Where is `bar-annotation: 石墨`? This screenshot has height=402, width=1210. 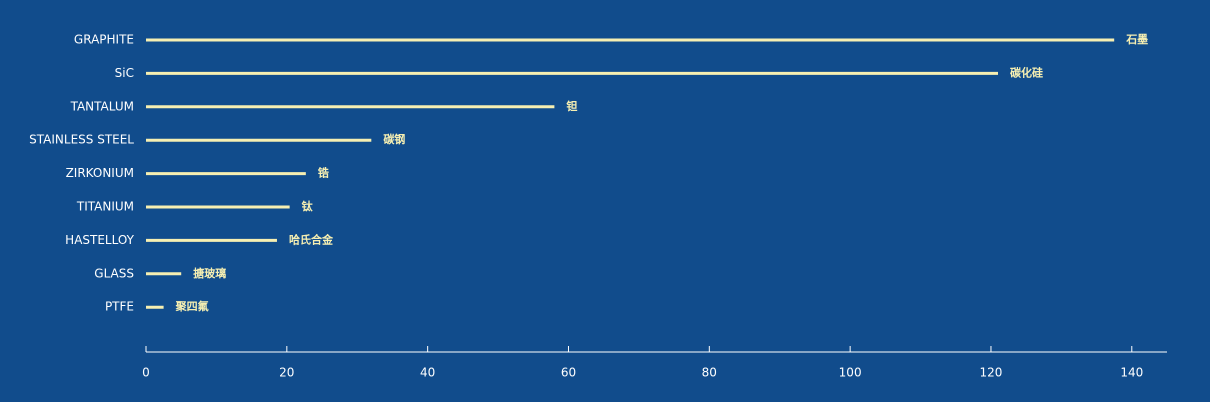 bar-annotation: 石墨 is located at coordinates (1136, 39).